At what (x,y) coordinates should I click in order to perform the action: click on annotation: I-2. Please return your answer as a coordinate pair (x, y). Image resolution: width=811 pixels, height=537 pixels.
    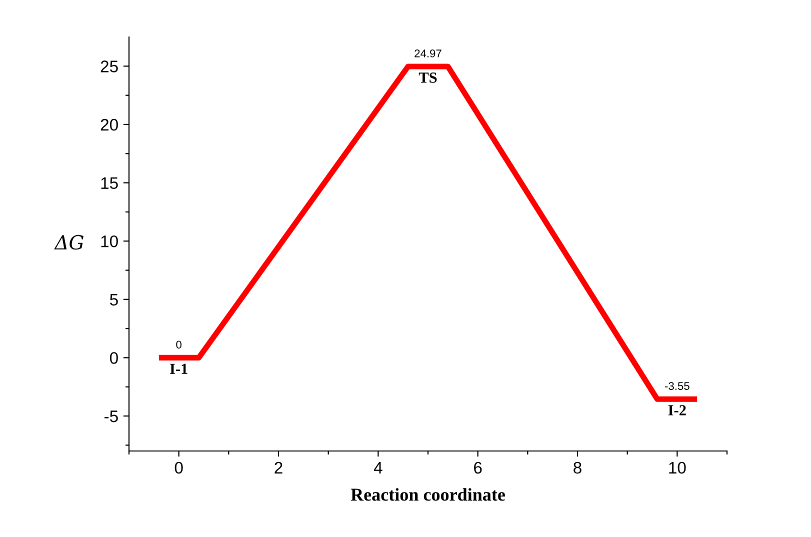
    Looking at the image, I should click on (677, 410).